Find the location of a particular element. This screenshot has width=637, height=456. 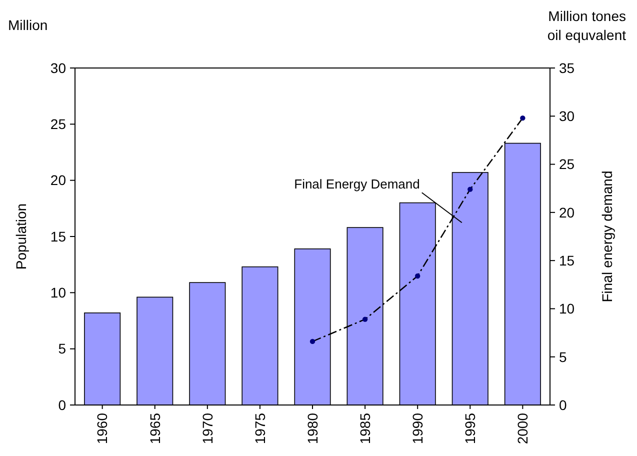

y-tick-label: 30 is located at coordinates (58, 68).